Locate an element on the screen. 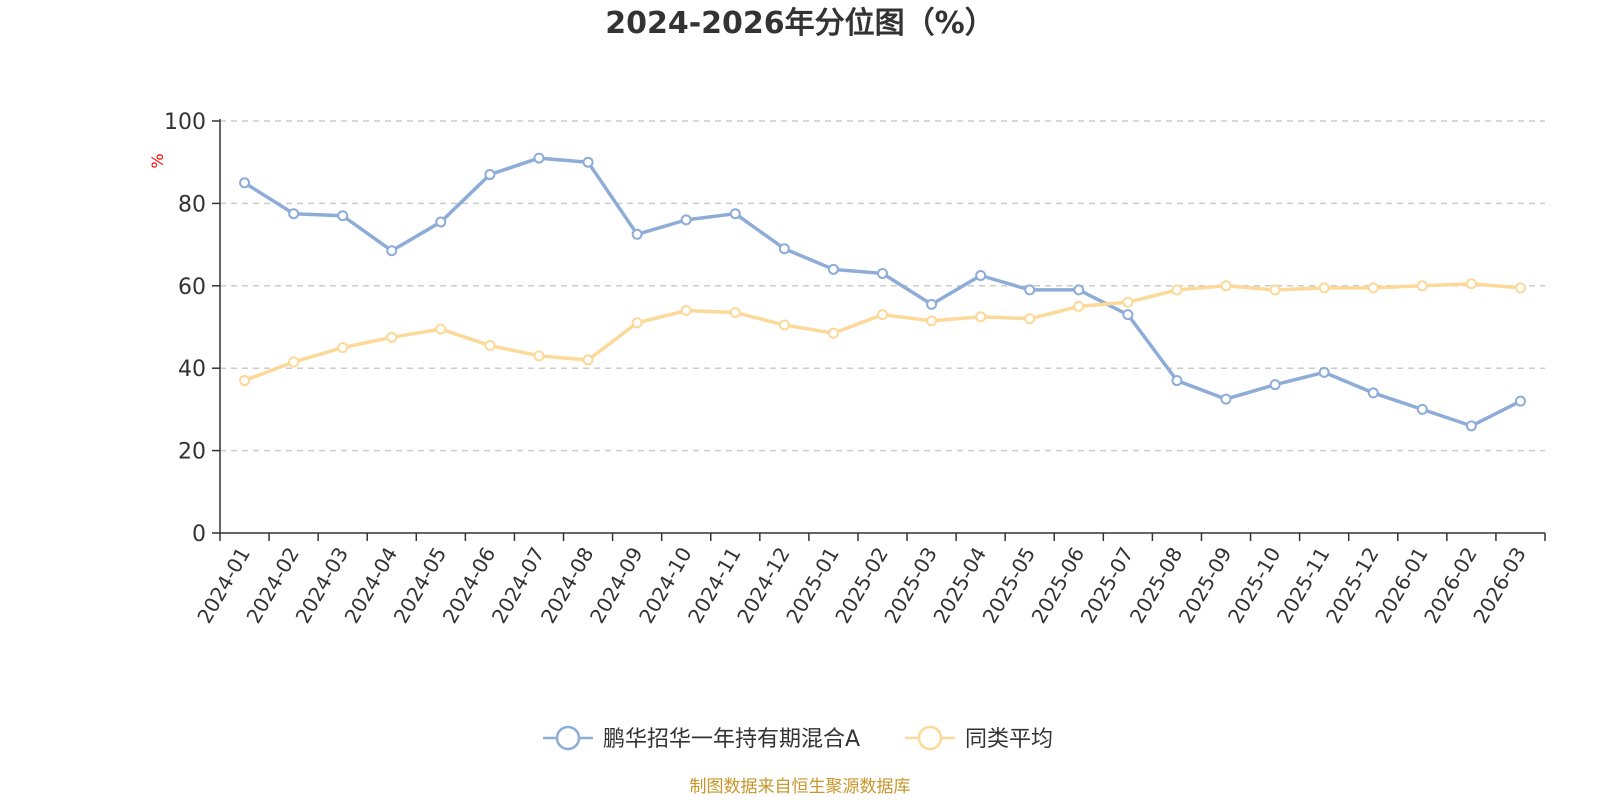 This screenshot has height=800, width=1600. y-tick-label: 20 is located at coordinates (192, 452).